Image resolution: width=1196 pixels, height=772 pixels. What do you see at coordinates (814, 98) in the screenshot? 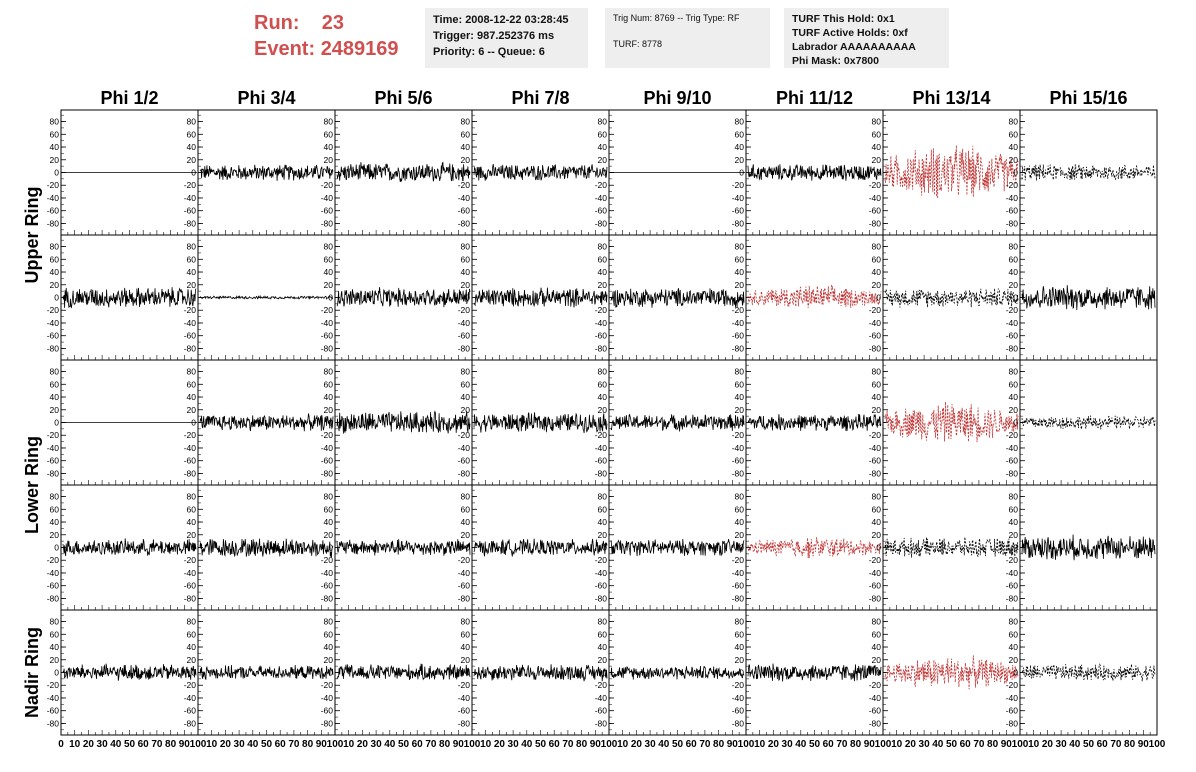
I see `column-header-6: Phi 11/12` at bounding box center [814, 98].